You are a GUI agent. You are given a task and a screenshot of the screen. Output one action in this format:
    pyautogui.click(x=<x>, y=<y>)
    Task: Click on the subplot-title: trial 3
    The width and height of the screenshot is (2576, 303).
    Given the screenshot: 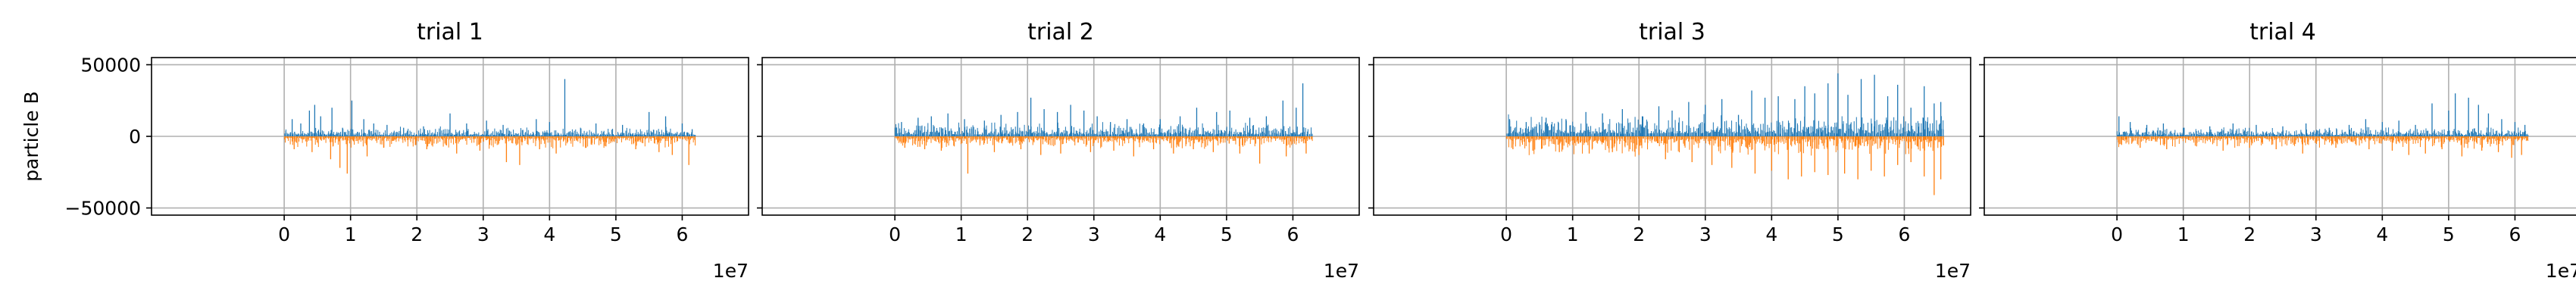 What is the action you would take?
    pyautogui.click(x=1672, y=32)
    